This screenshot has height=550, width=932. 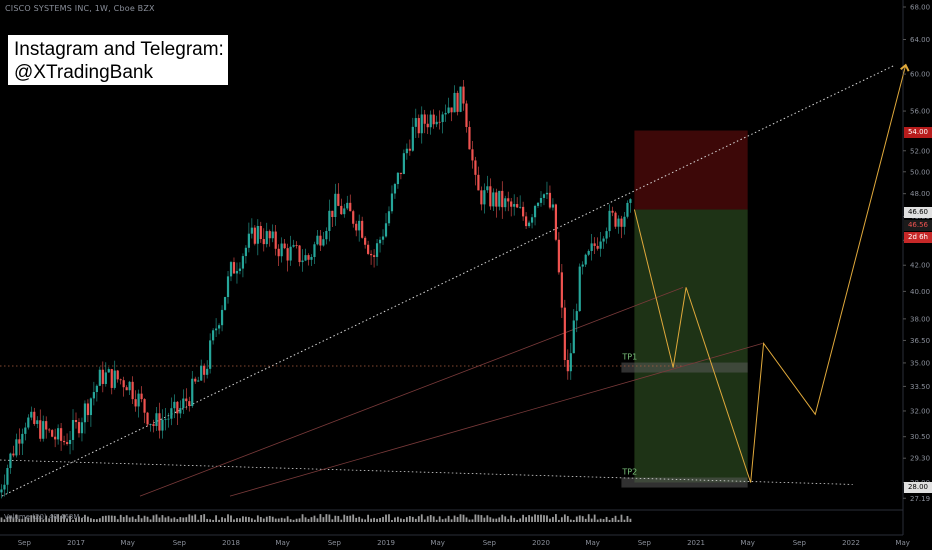 I want to click on price-tick-label: 56.00, so click(x=920, y=112).